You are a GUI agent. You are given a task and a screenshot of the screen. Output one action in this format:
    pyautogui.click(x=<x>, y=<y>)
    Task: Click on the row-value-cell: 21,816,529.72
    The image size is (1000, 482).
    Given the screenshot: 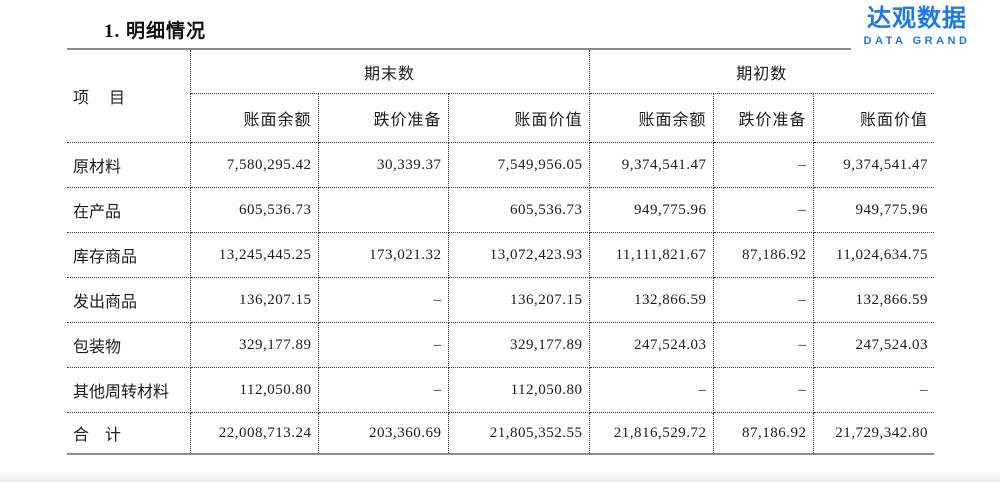 What is the action you would take?
    pyautogui.click(x=651, y=433)
    